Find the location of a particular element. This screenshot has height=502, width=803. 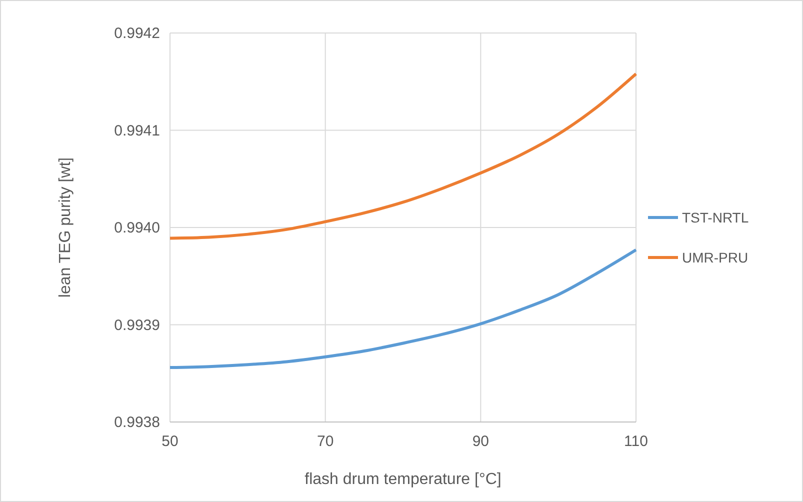

legend-label: TST-NRTL is located at coordinates (715, 218).